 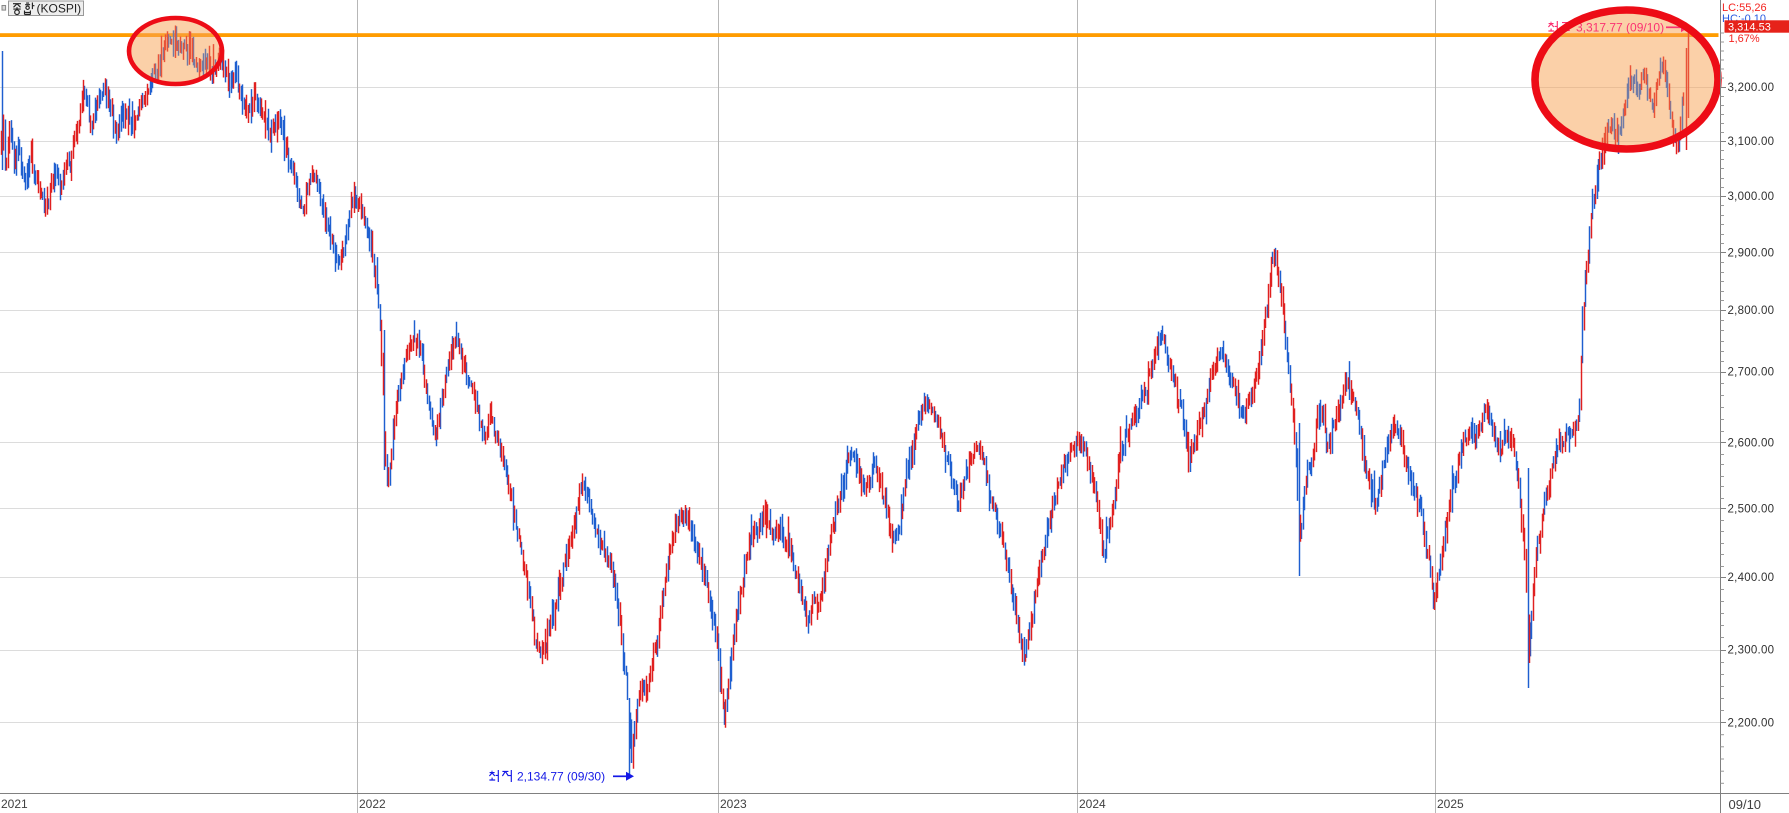 I want to click on svg-text: 2024, so click(x=1092, y=804).